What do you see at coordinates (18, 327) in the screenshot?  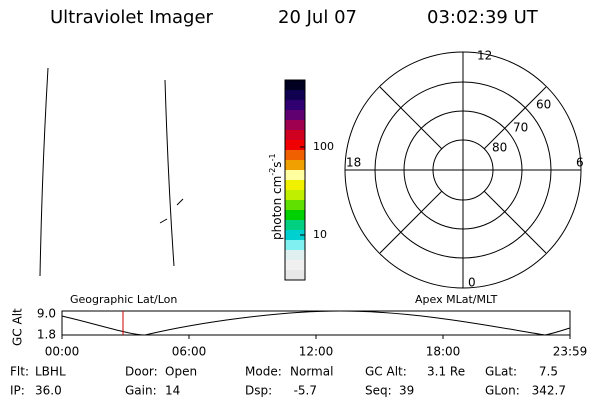 I see `orbit-axis-label: GC Alt` at bounding box center [18, 327].